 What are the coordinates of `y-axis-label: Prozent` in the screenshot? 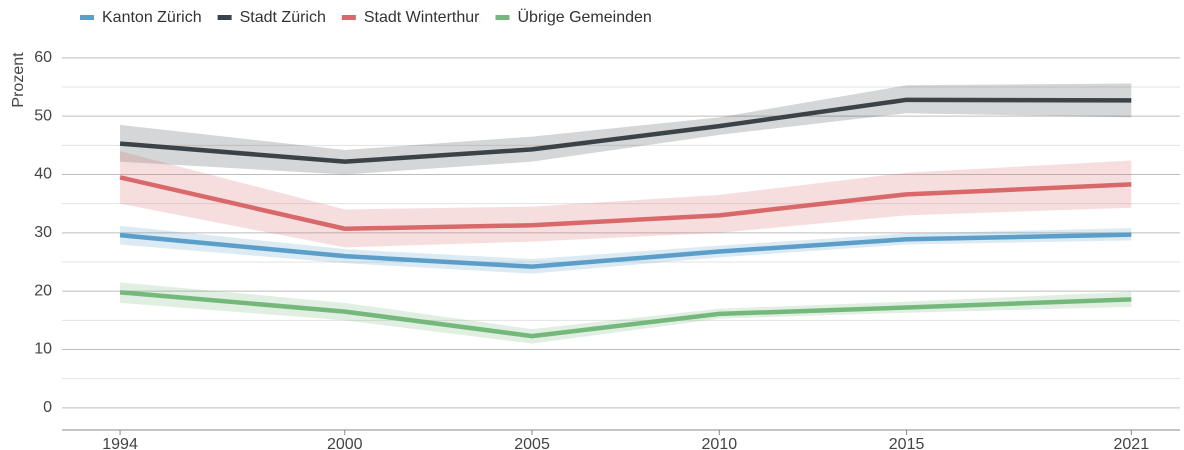 It's located at (18, 80).